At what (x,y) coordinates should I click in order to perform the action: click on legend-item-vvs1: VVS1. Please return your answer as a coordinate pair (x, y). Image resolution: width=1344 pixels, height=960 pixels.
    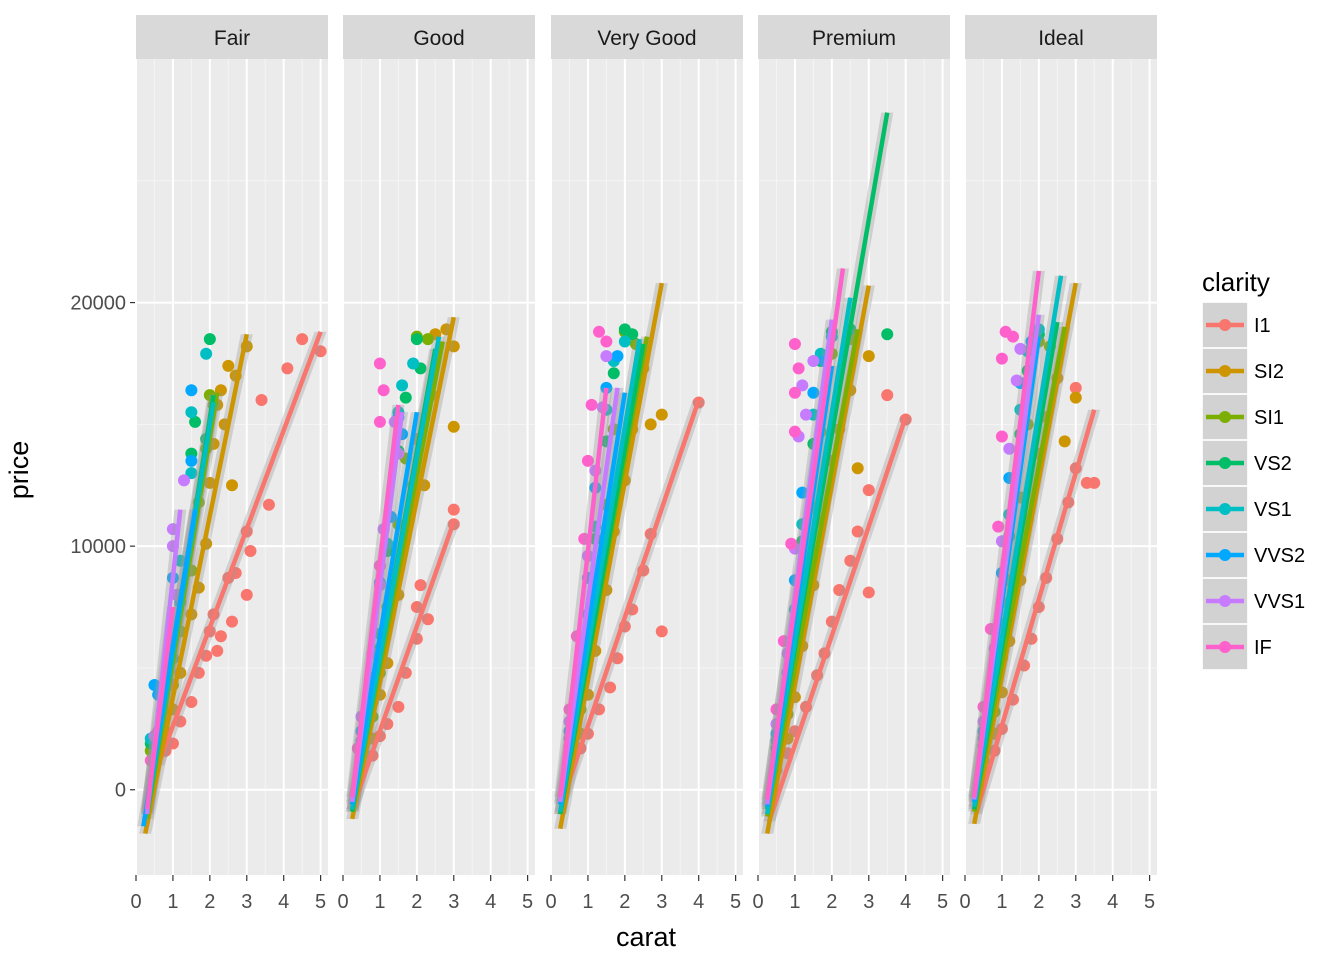
    Looking at the image, I should click on (1253, 601).